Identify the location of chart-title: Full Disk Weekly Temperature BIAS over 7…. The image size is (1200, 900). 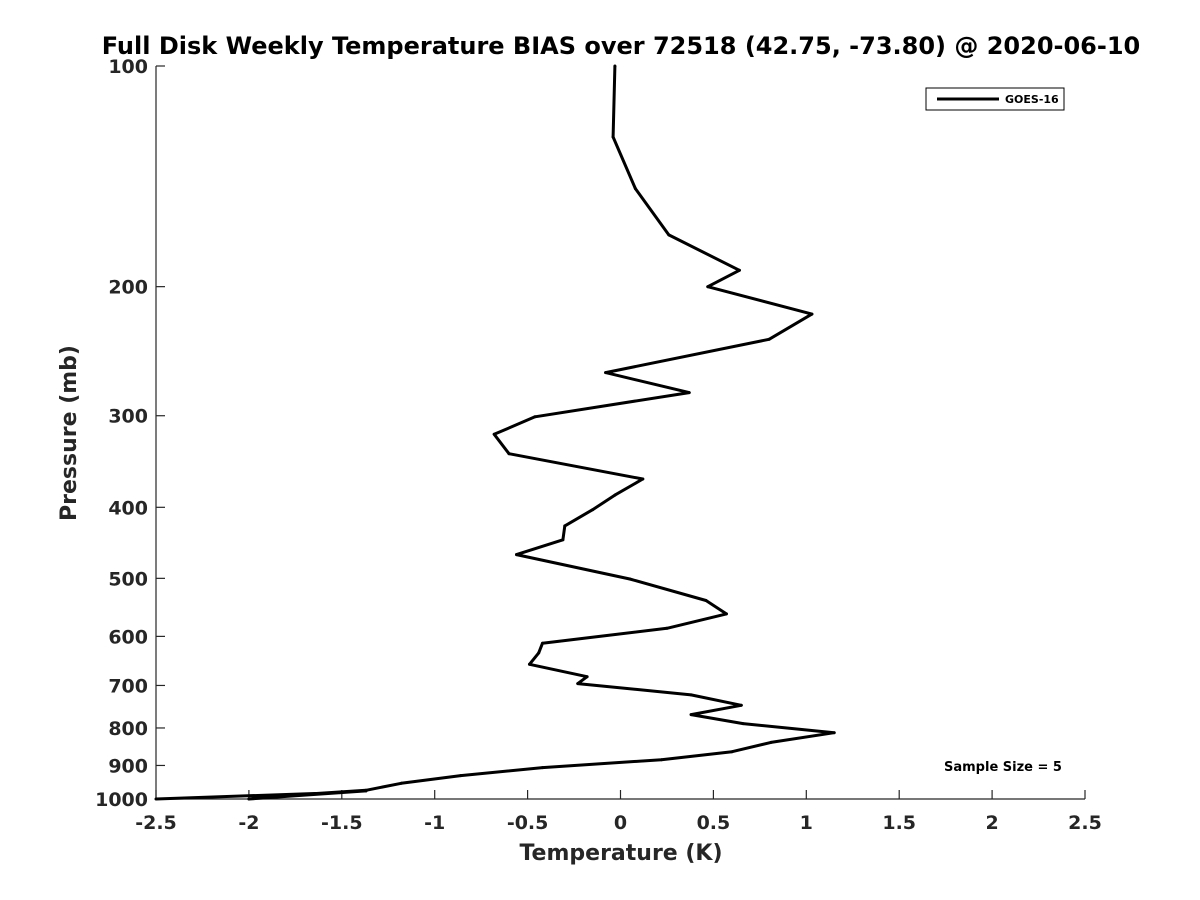
(621, 46).